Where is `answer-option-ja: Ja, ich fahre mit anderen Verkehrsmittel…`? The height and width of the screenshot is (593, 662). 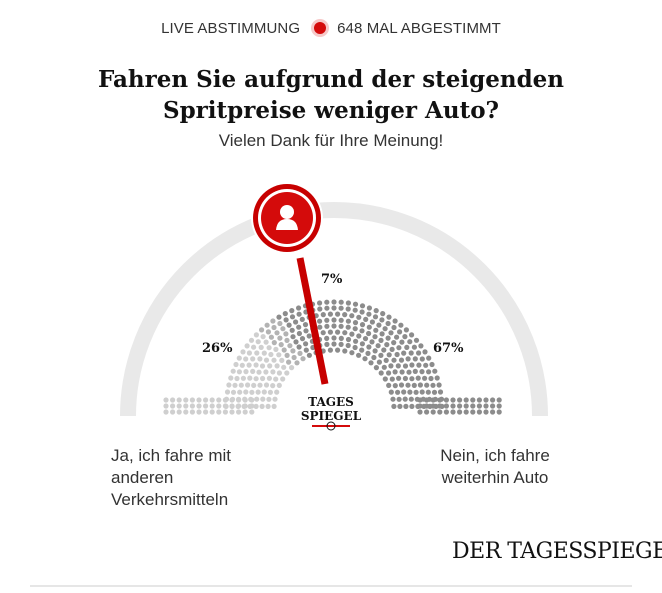 answer-option-ja: Ja, ich fahre mit anderen Verkehrsmittel… is located at coordinates (171, 477).